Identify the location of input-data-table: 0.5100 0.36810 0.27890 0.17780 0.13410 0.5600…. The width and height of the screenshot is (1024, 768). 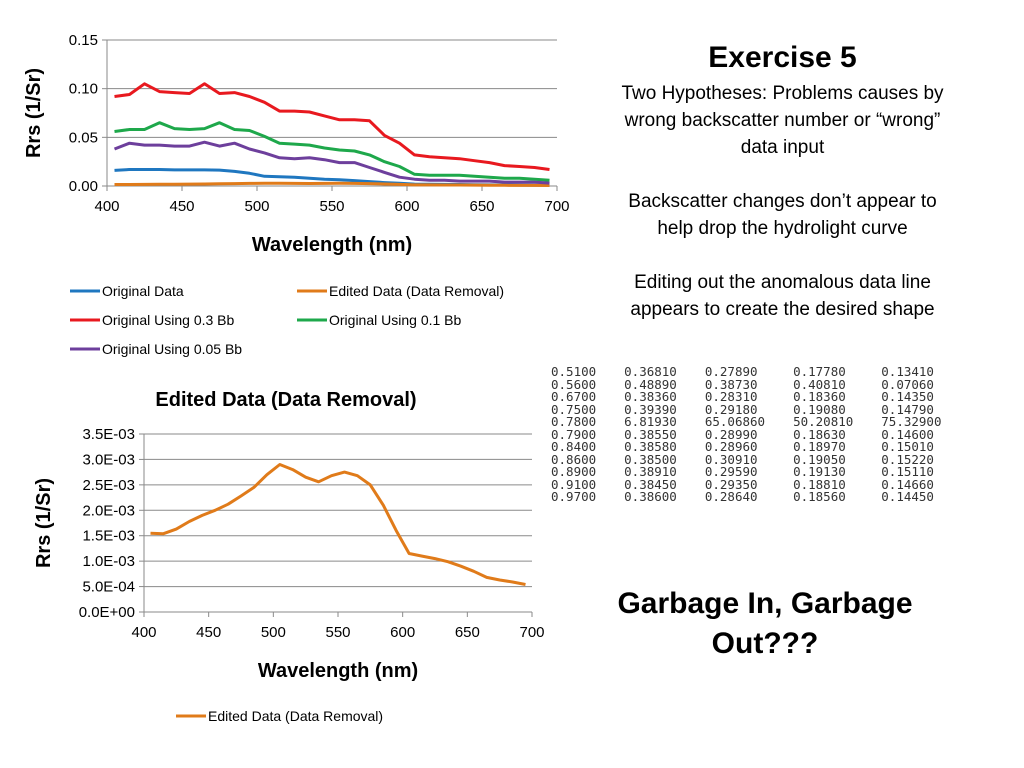
(746, 434).